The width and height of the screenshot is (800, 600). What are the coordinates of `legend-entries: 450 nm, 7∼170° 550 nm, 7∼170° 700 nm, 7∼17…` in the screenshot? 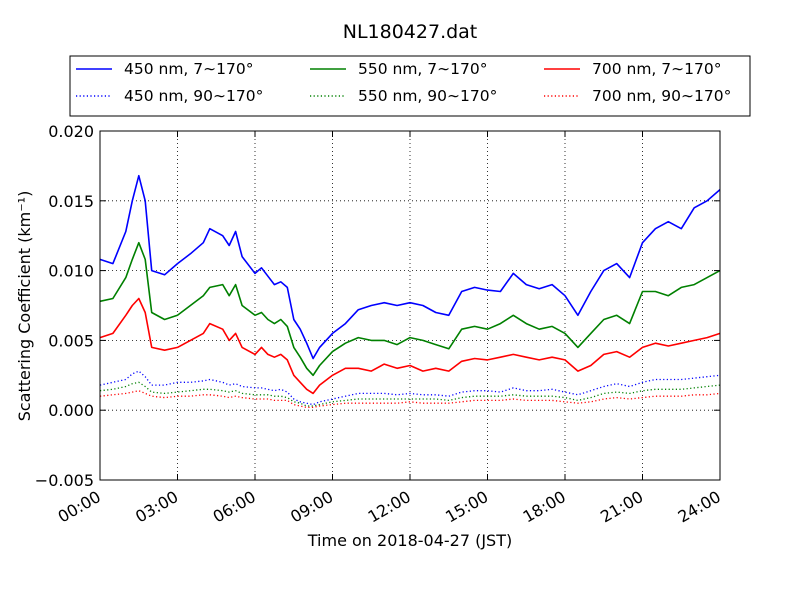 It's located at (403, 82).